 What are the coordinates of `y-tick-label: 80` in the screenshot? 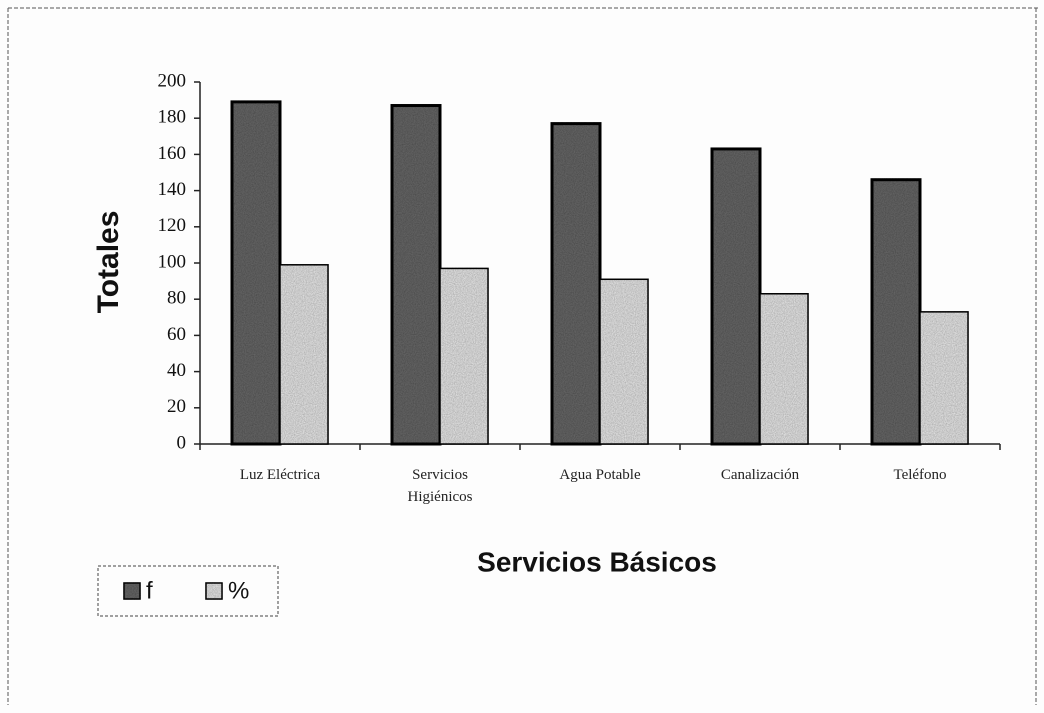 It's located at (176, 298).